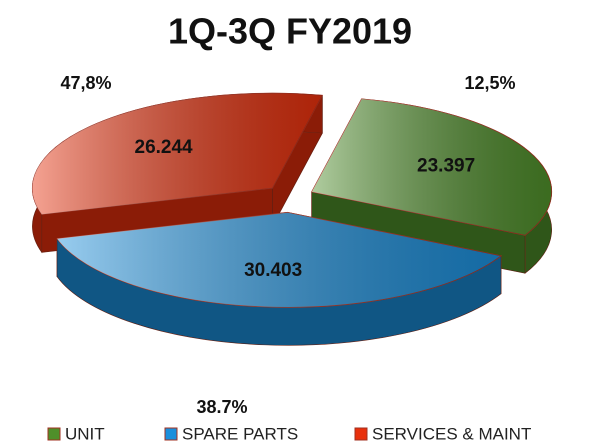  I want to click on legend-label: SPARE PARTS, so click(240, 433).